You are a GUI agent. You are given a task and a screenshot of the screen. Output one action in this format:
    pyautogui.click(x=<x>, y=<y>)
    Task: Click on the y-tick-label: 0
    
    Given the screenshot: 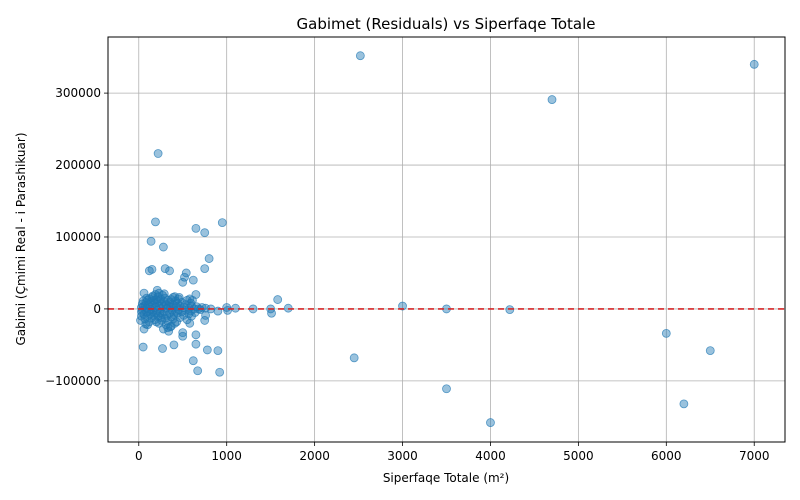 What is the action you would take?
    pyautogui.click(x=97, y=309)
    